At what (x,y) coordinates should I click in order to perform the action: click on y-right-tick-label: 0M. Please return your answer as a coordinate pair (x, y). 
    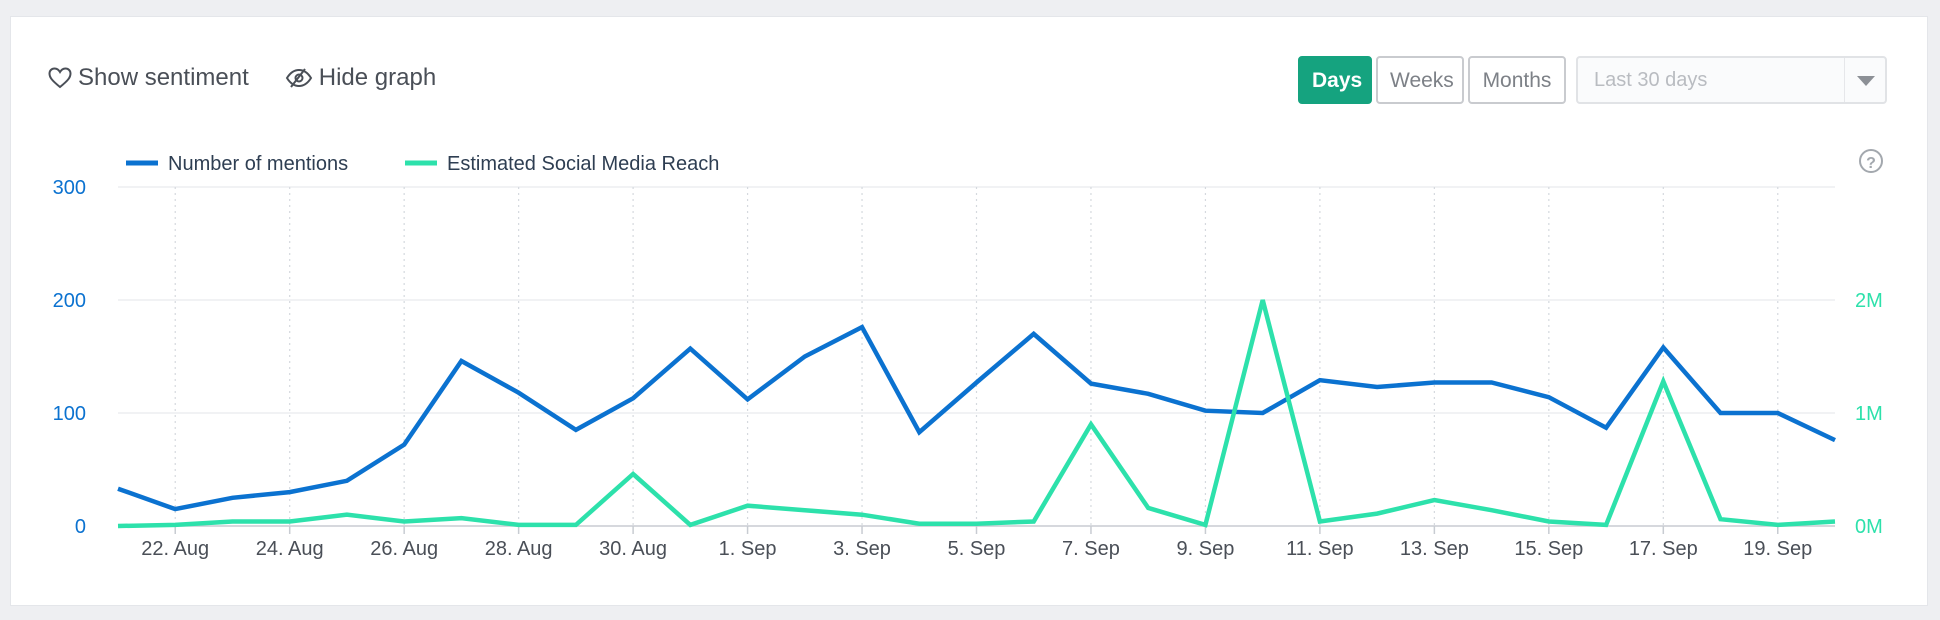
    Looking at the image, I should click on (1869, 527).